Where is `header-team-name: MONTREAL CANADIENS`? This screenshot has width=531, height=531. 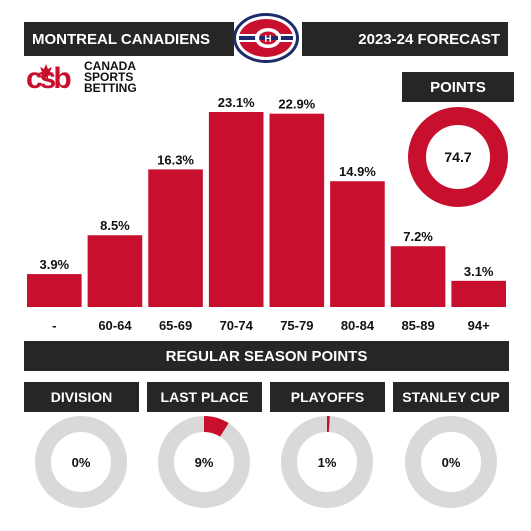
header-team-name: MONTREAL CANADIENS is located at coordinates (129, 39).